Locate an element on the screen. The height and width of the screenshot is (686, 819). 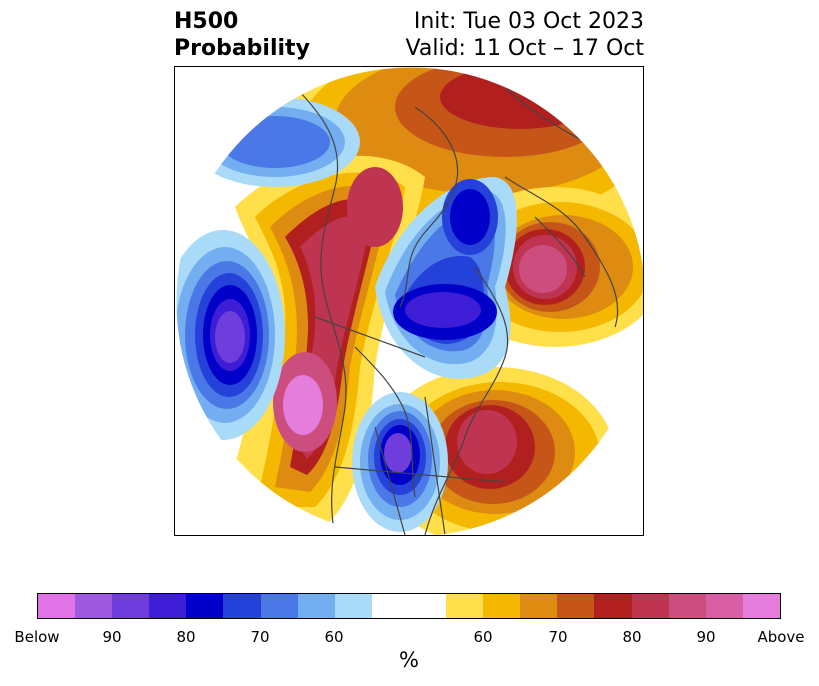
title-line-1: H500 is located at coordinates (206, 21).